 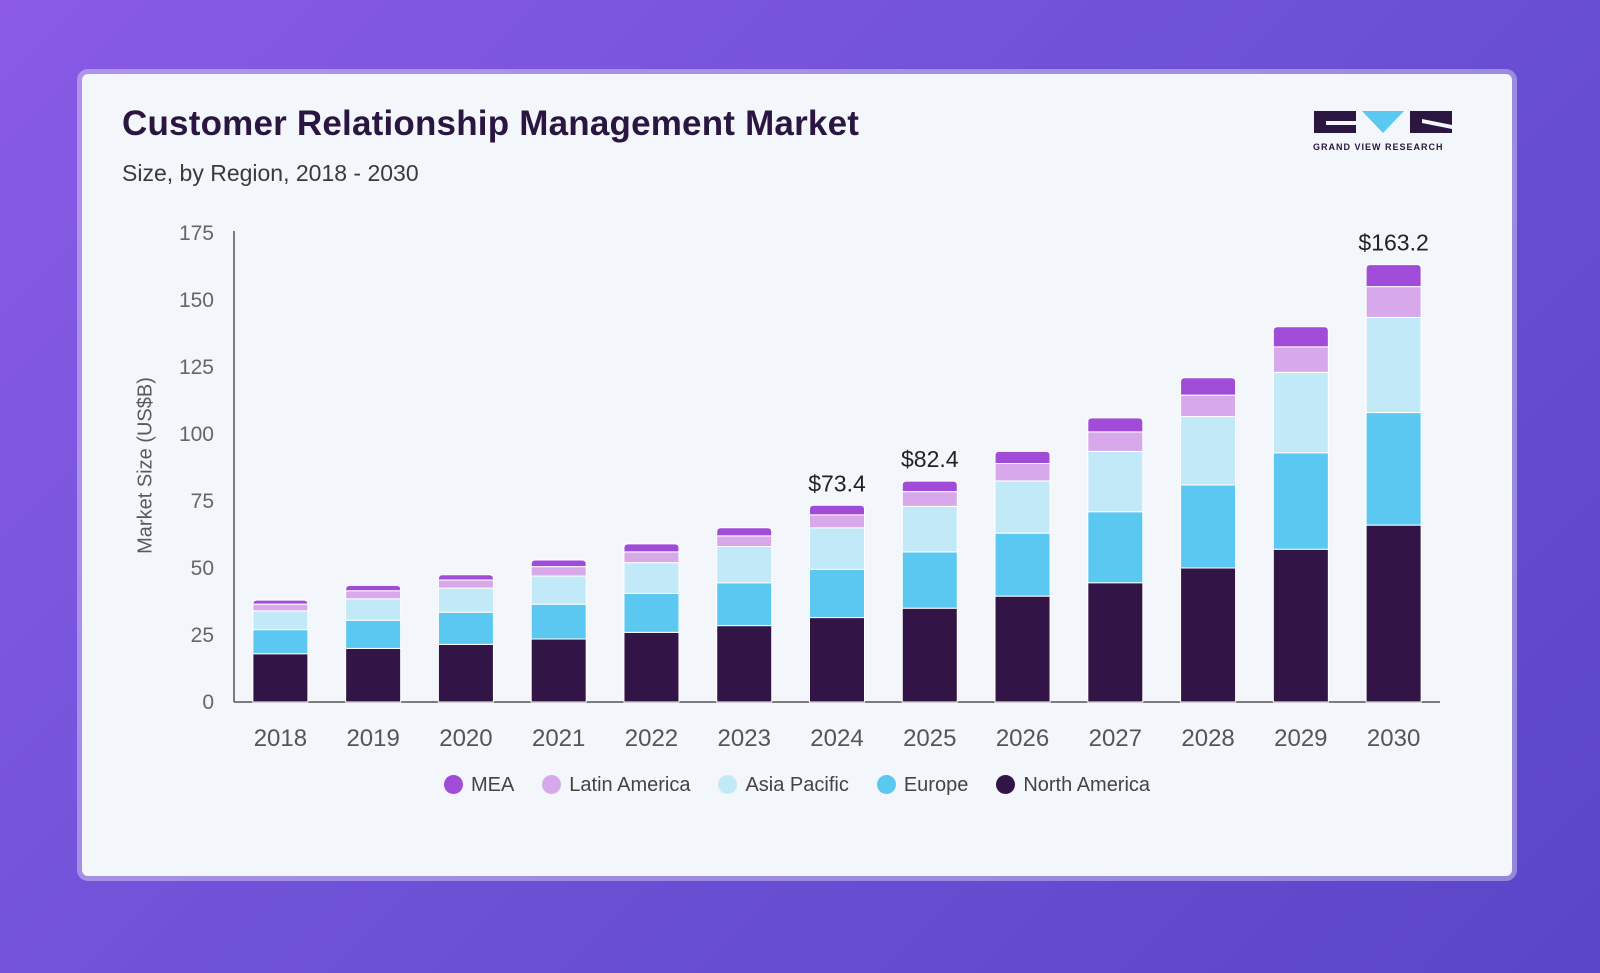 I want to click on bar-segment-north-america-2024, so click(x=837, y=660).